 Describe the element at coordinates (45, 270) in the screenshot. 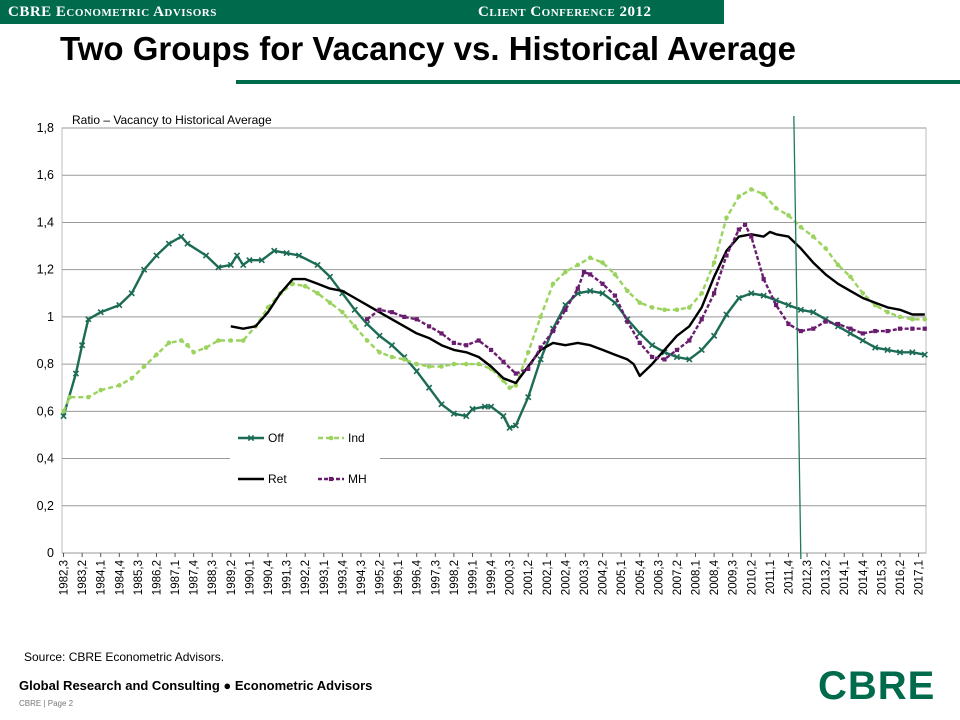

I see `y-tick-label: 1,2` at that location.